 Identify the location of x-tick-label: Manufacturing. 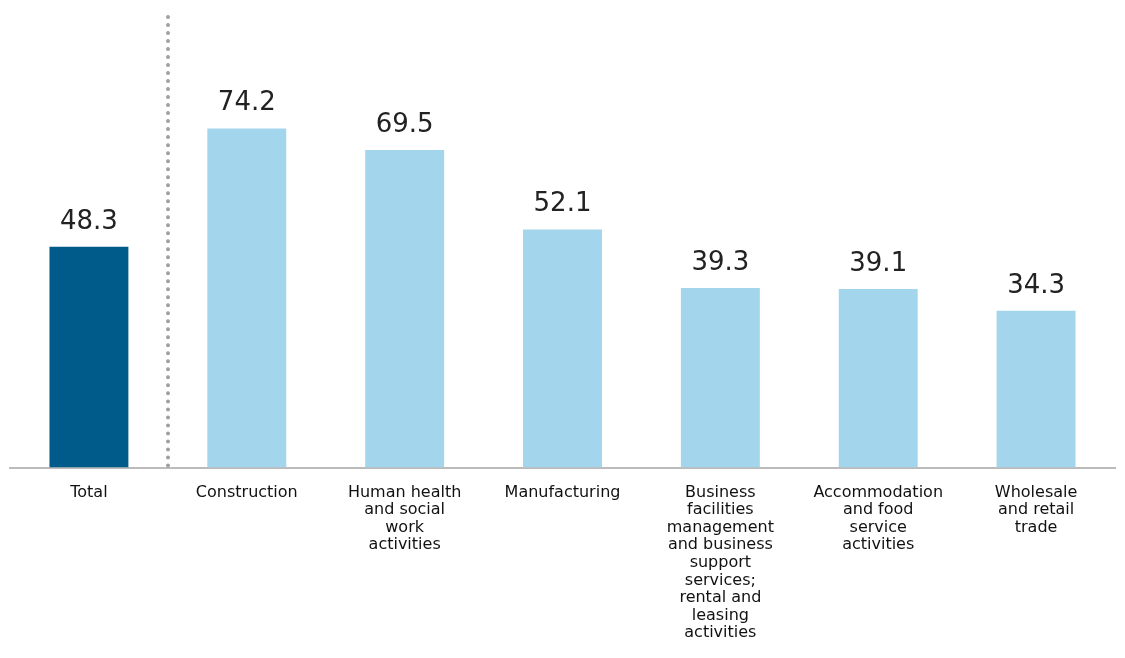
(562, 491).